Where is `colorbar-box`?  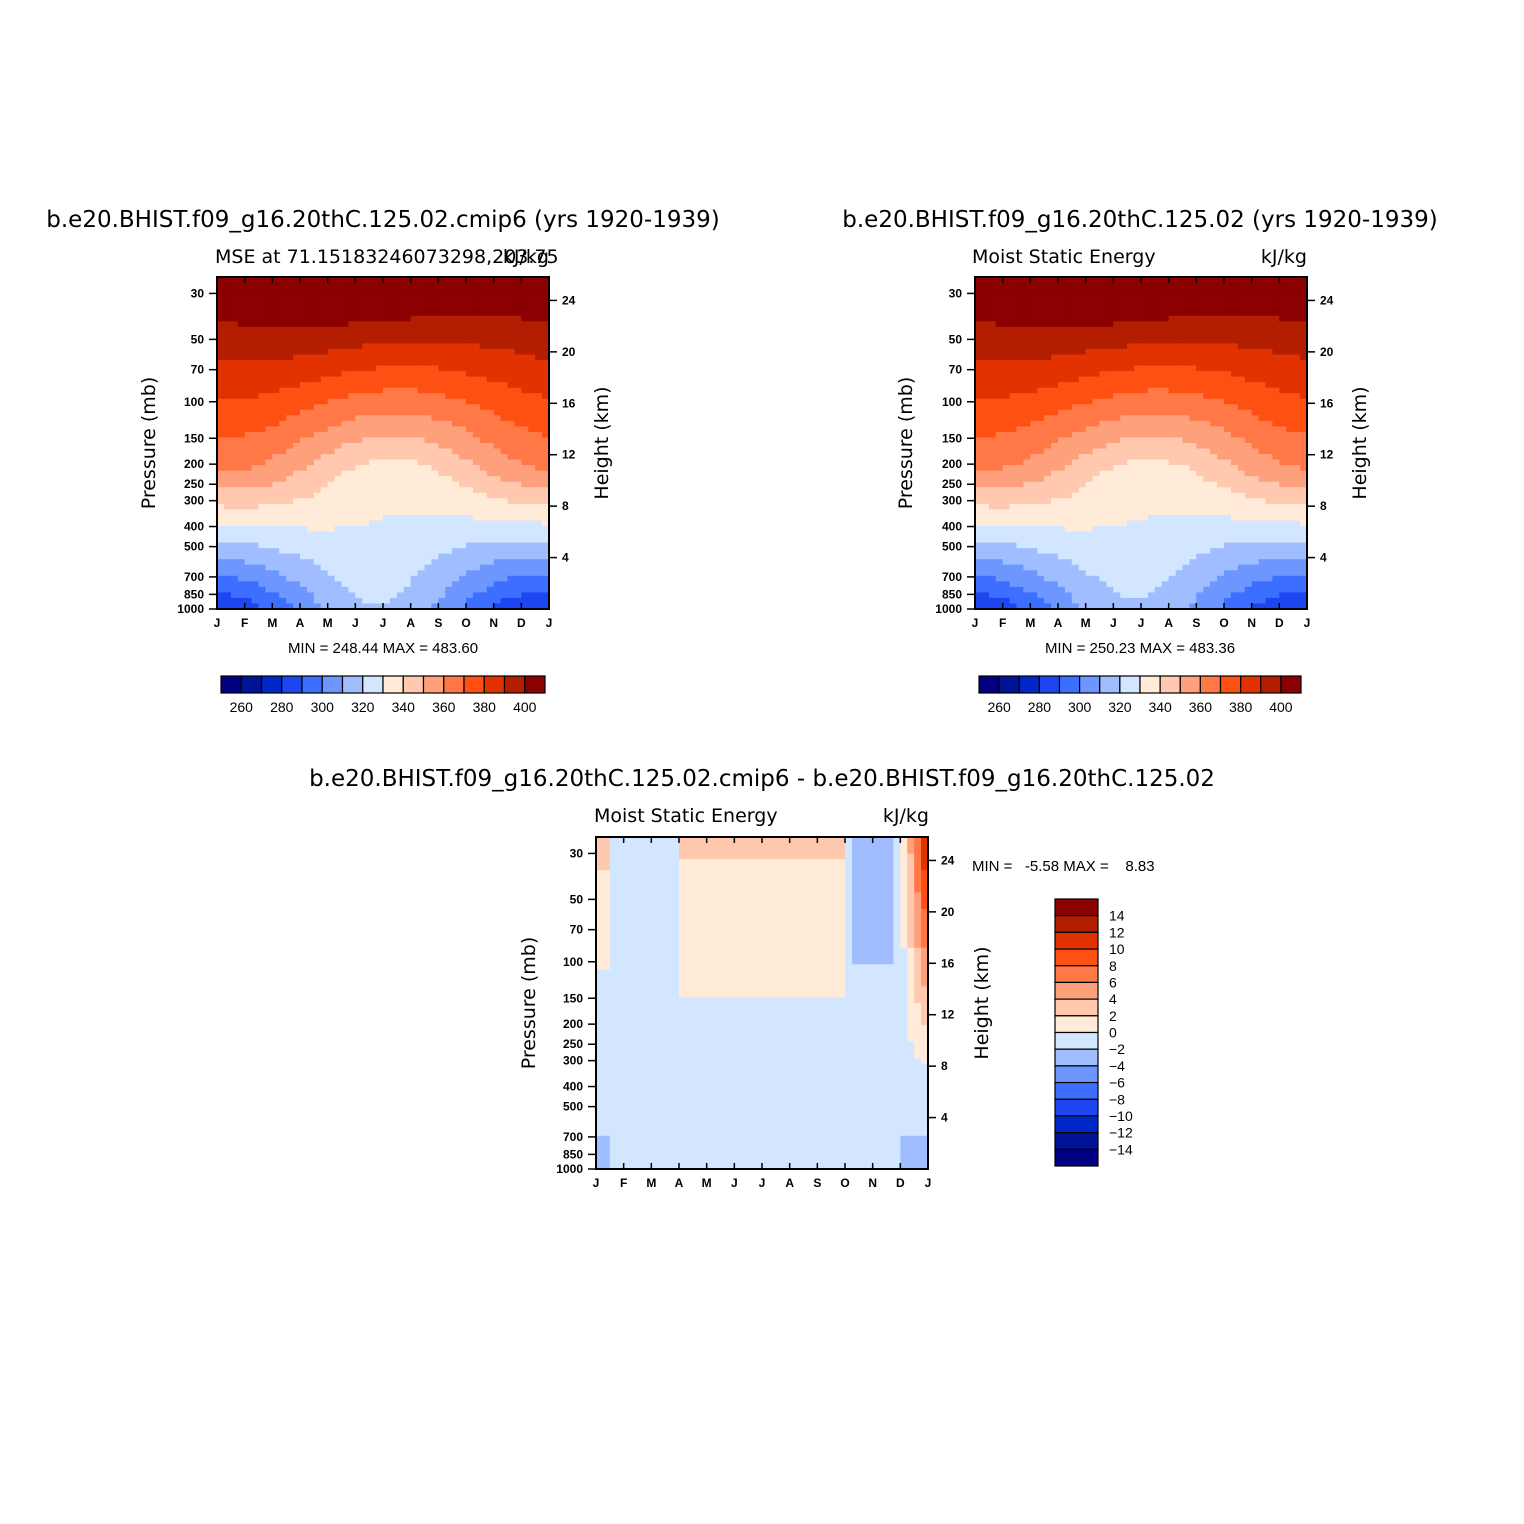 colorbar-box is located at coordinates (251, 684).